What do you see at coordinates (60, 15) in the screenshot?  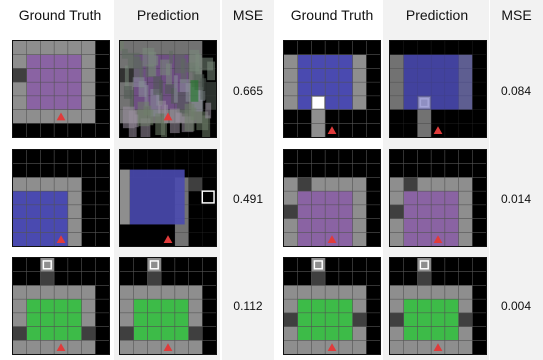 I see `header-ground-truth-left: Ground Truth` at bounding box center [60, 15].